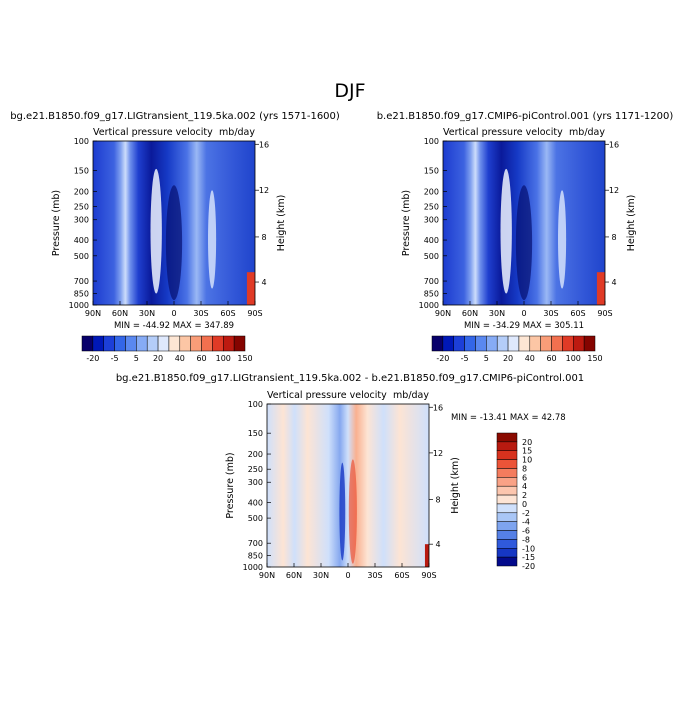  I want to click on colorbar-label: 8, so click(524, 468).